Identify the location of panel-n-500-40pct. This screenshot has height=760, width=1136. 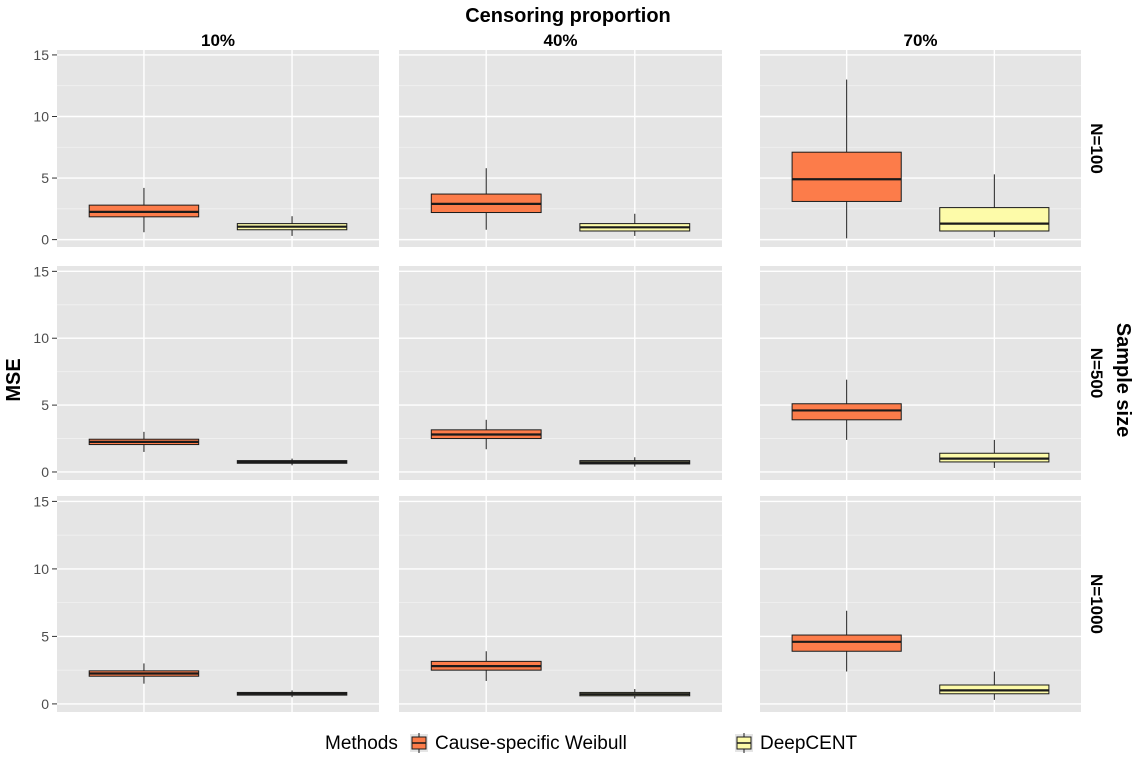
(560, 373).